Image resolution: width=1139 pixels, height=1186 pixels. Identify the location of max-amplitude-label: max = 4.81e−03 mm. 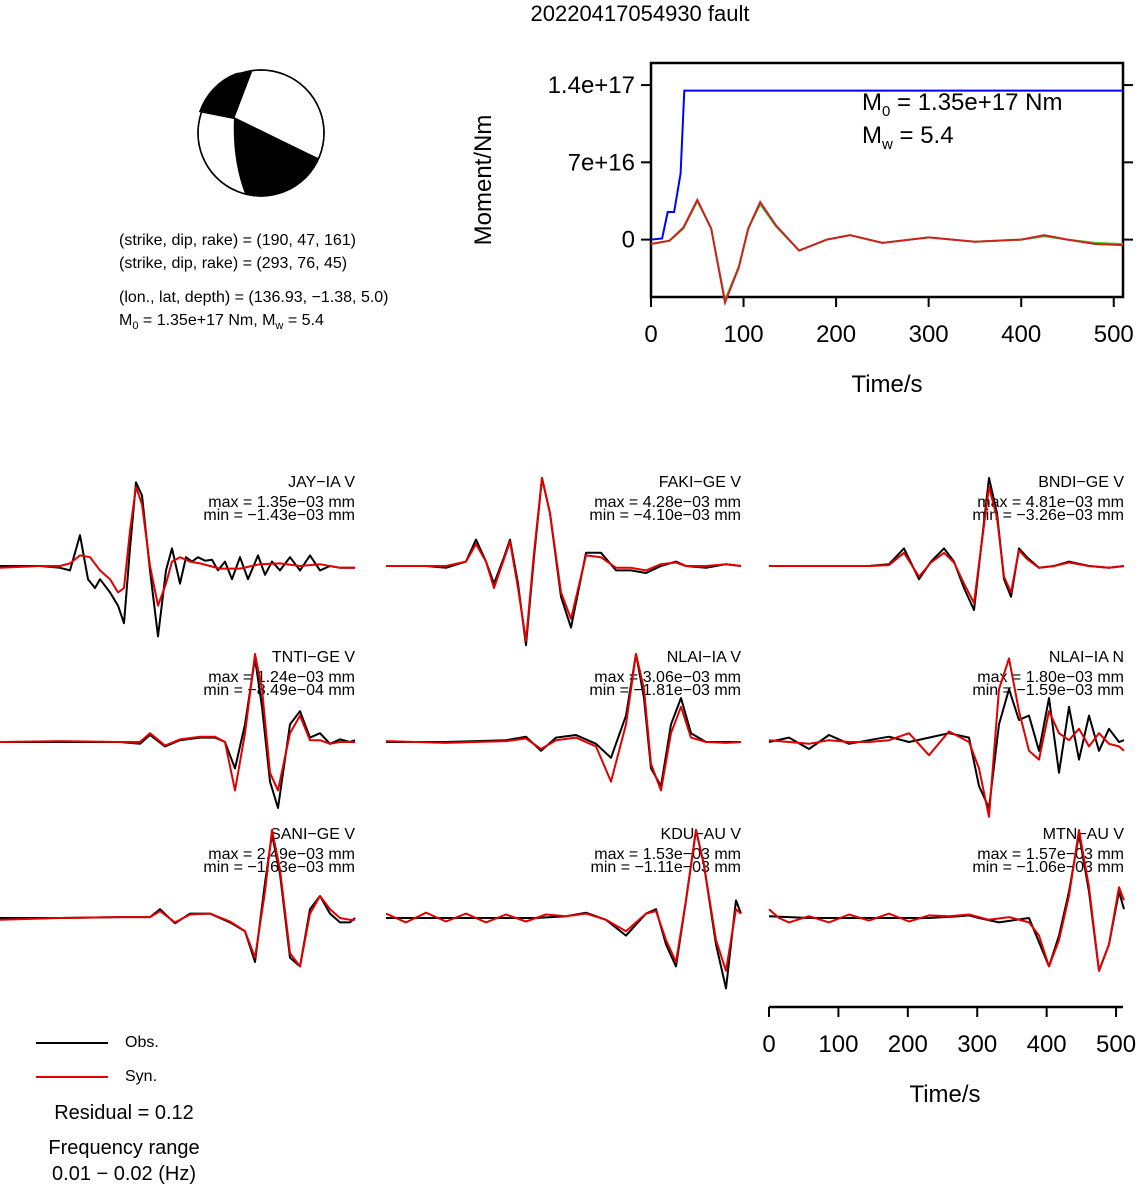
(1050, 502).